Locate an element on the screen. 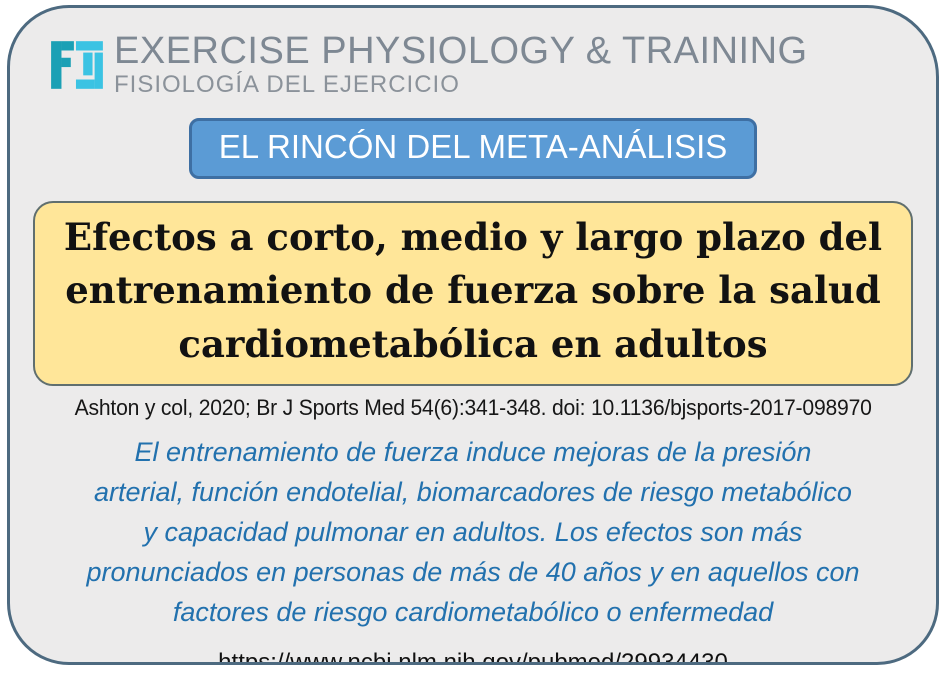 This screenshot has height=677, width=952. ft-monogram-icon is located at coordinates (77, 65).